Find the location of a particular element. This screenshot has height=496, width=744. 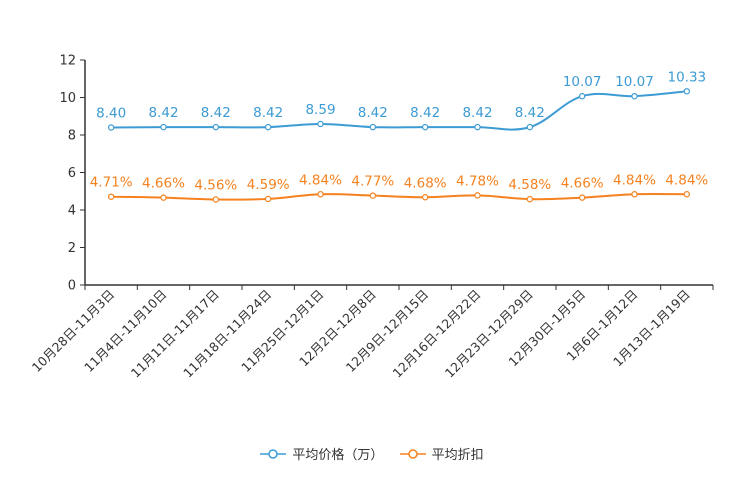

legend-item-discount: 平均折扣 is located at coordinates (441, 453).